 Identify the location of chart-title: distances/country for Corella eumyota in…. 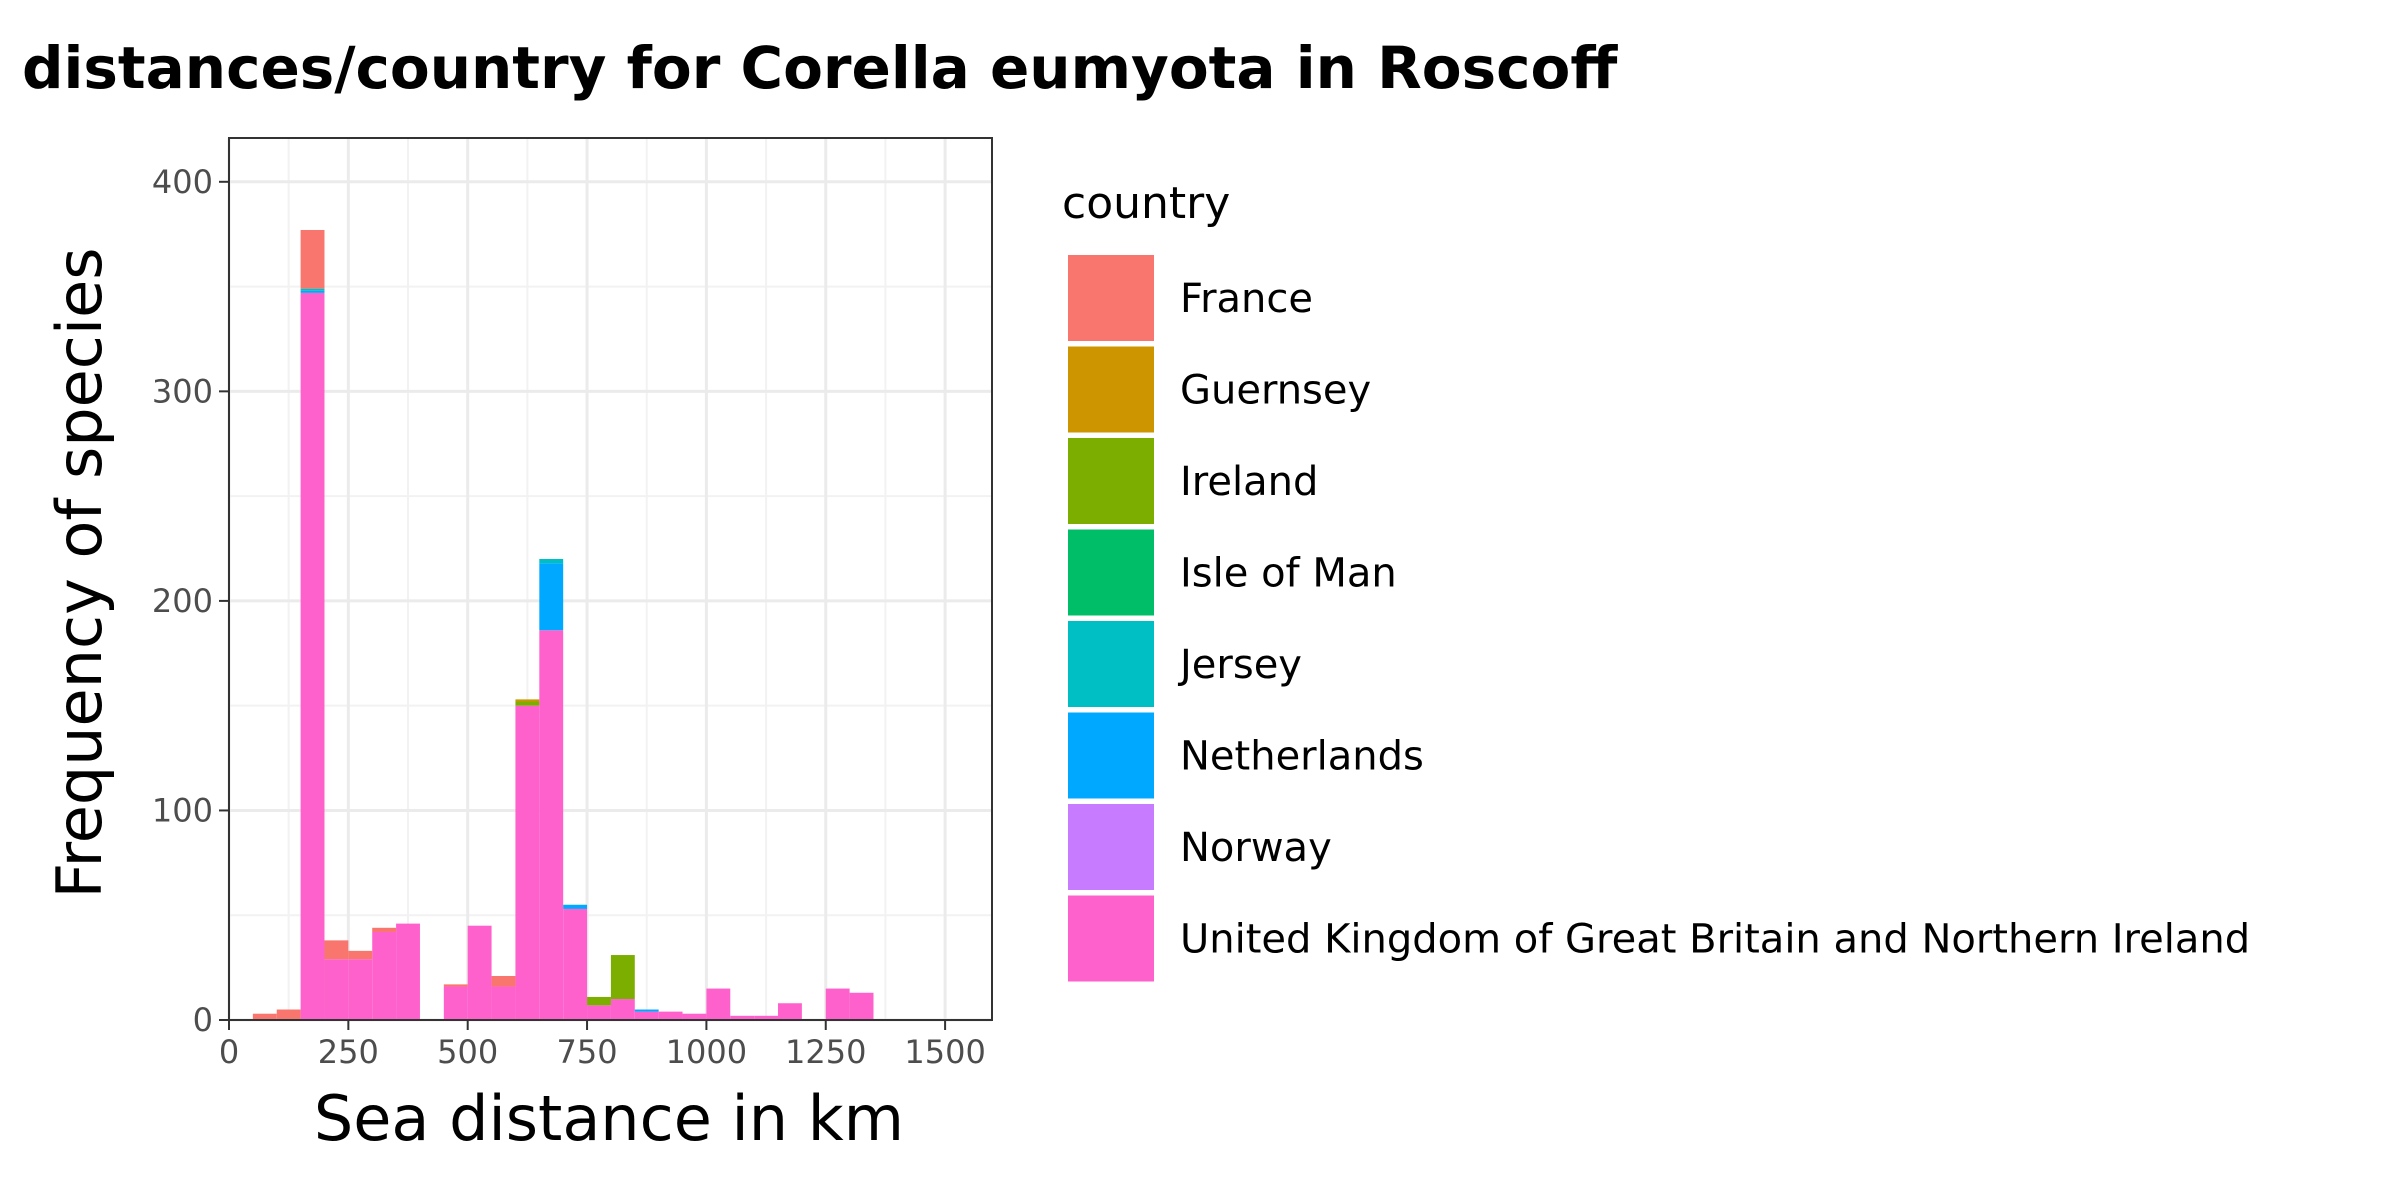
(820, 68).